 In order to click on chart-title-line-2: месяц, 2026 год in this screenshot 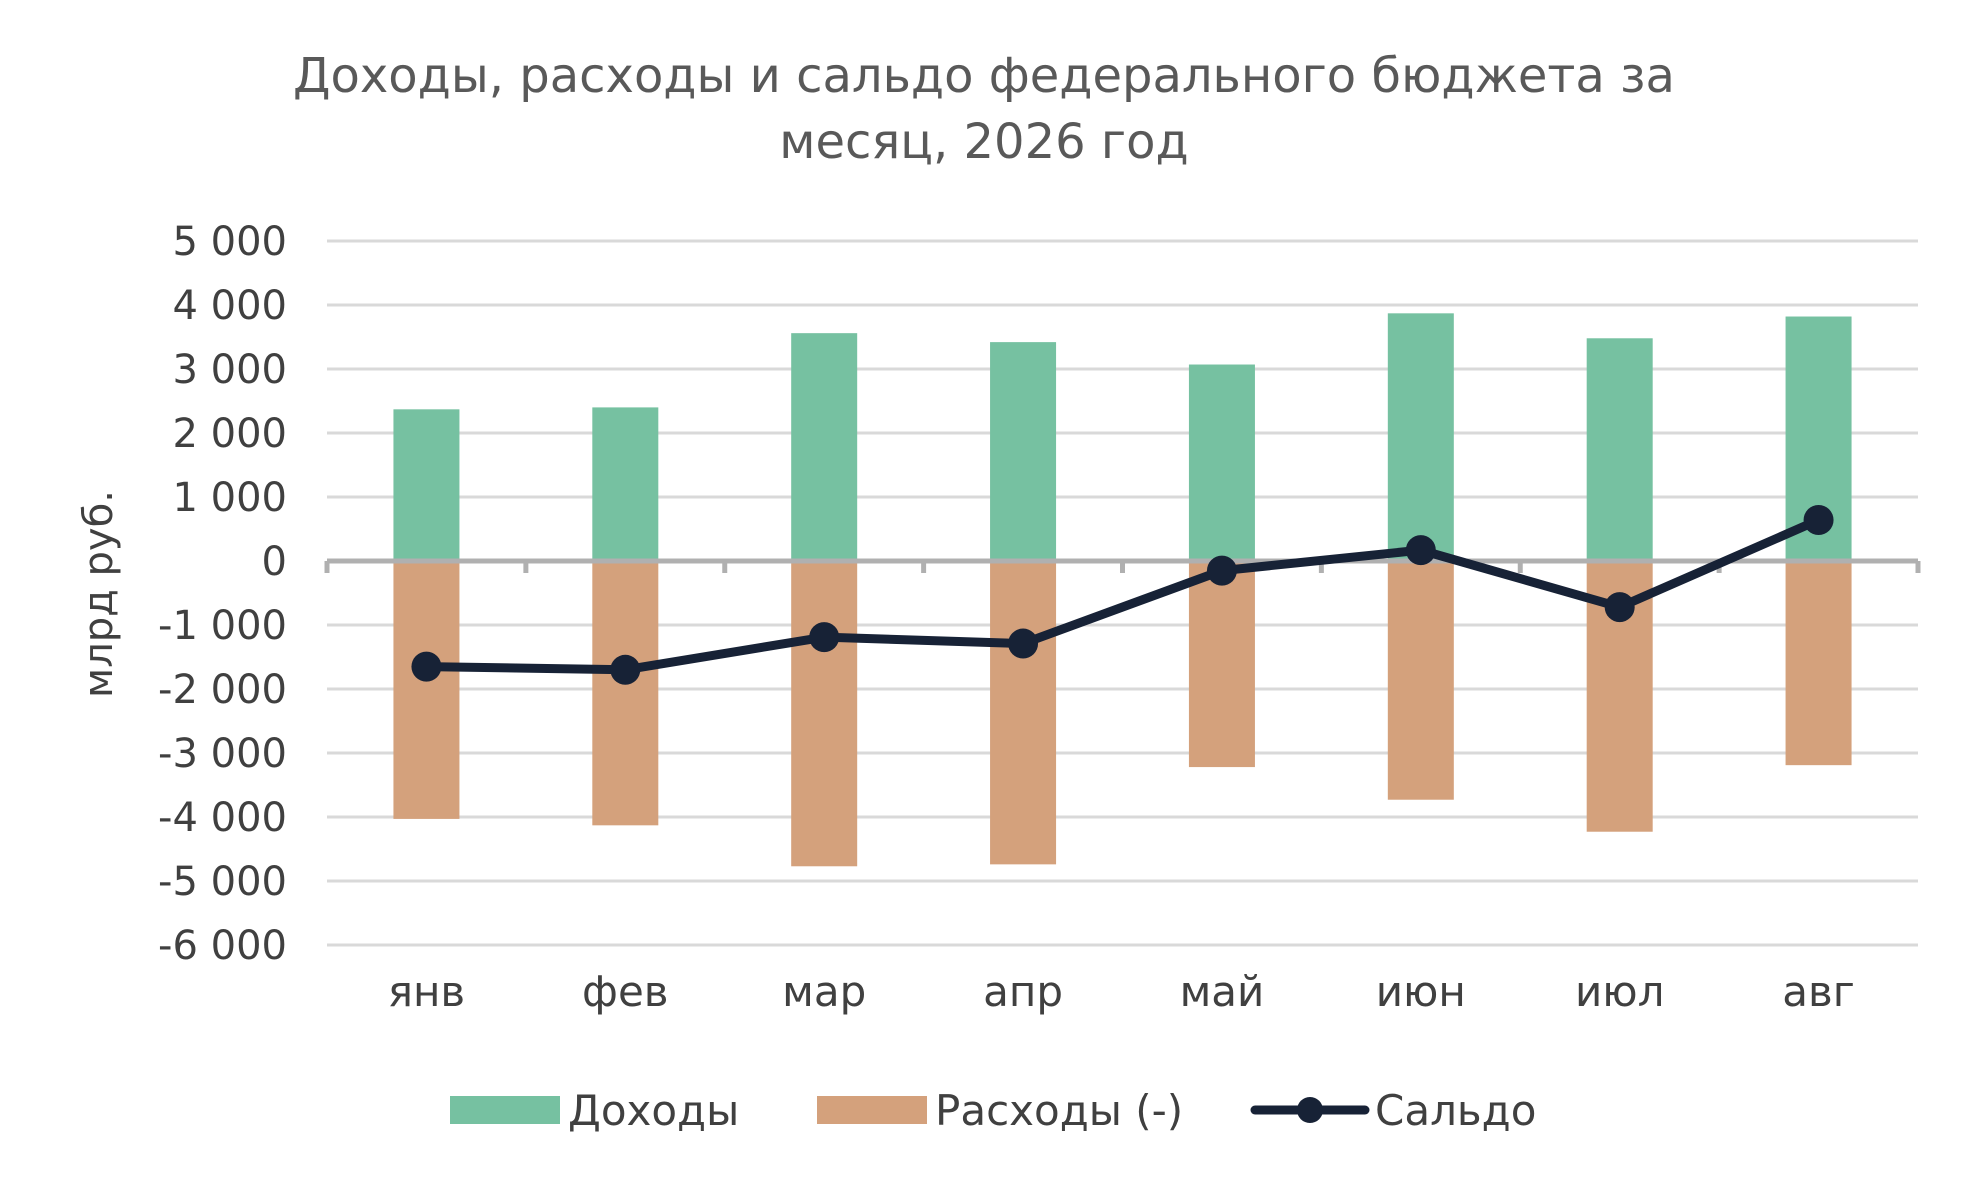, I will do `click(983, 142)`.